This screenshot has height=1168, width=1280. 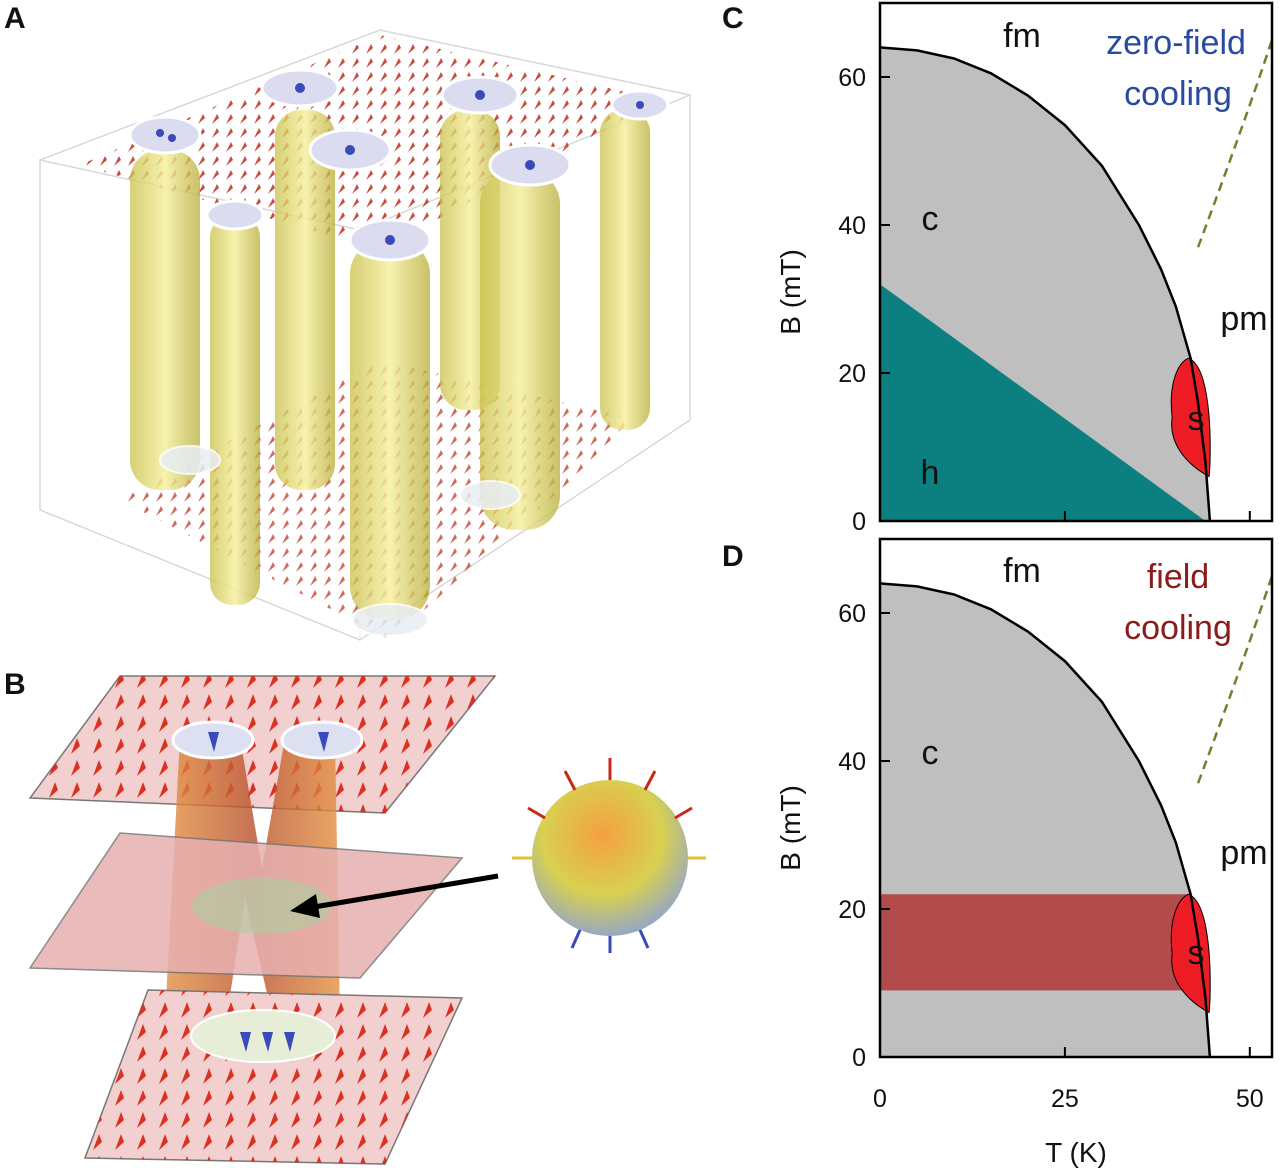 What do you see at coordinates (1076, 1152) in the screenshot?
I see `x-axis-label: T (K)` at bounding box center [1076, 1152].